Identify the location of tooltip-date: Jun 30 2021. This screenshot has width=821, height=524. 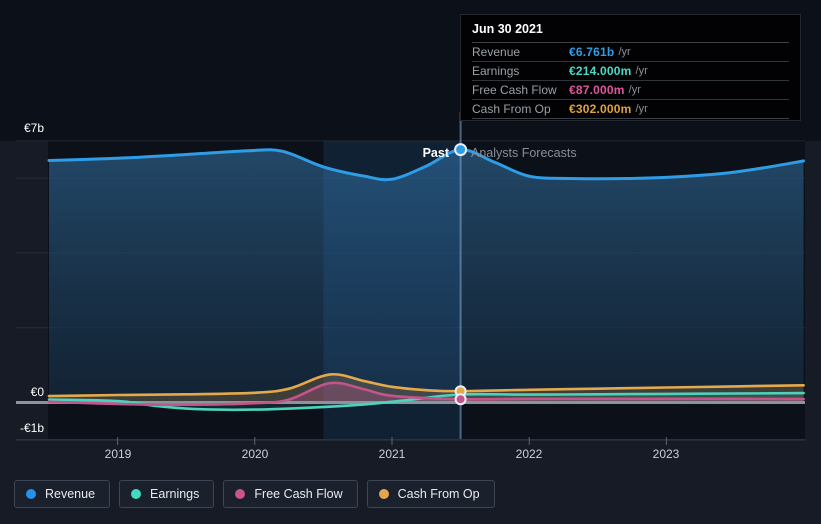
(630, 29).